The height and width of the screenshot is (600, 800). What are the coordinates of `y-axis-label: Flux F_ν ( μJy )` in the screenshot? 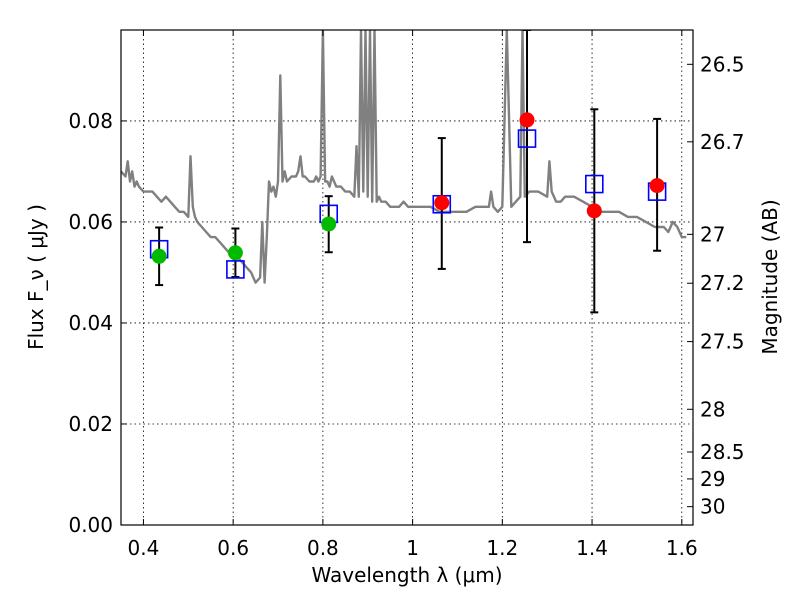 It's located at (36, 277).